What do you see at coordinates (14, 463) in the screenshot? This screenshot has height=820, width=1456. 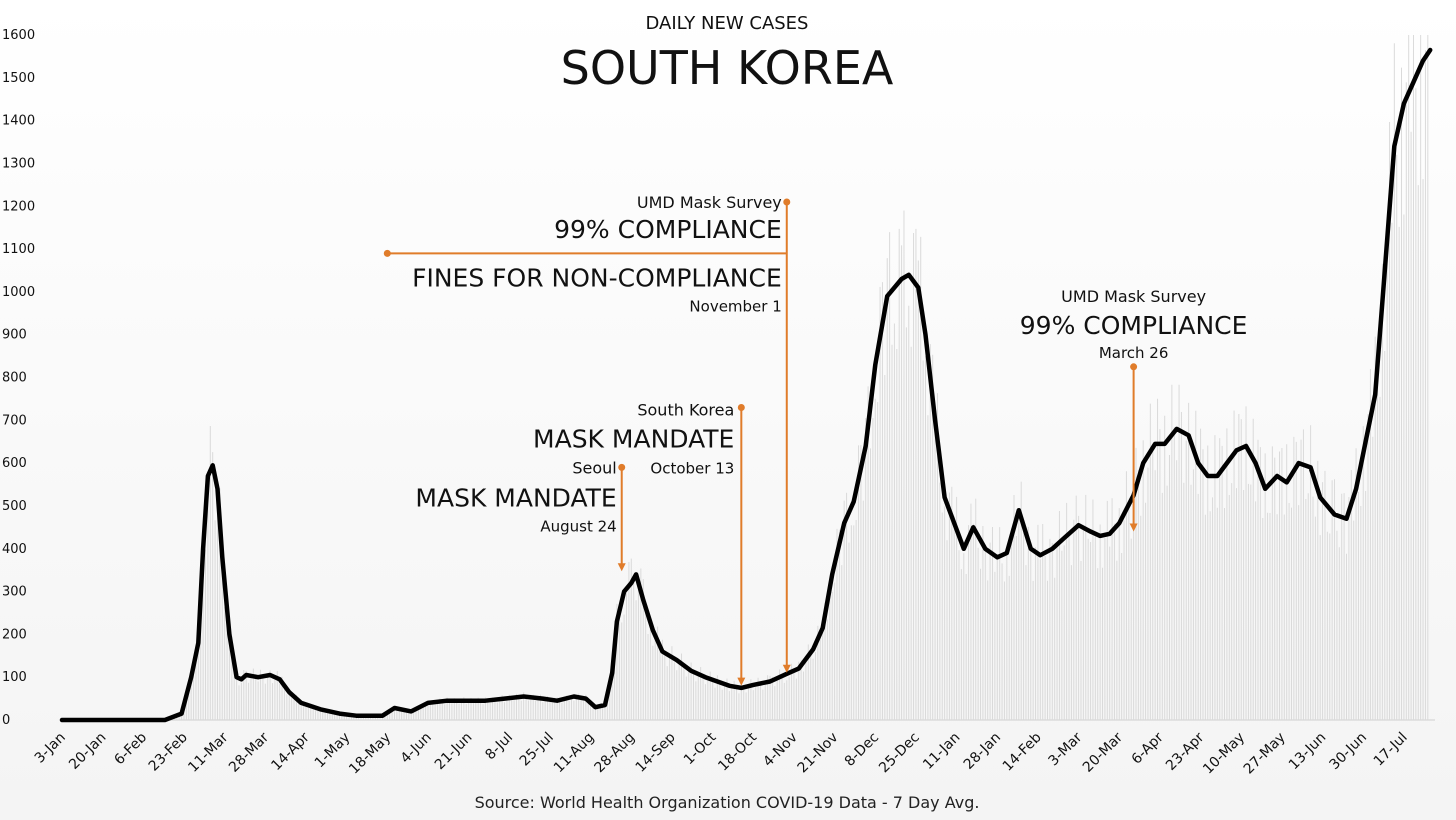 I see `y-tick-label: 600` at bounding box center [14, 463].